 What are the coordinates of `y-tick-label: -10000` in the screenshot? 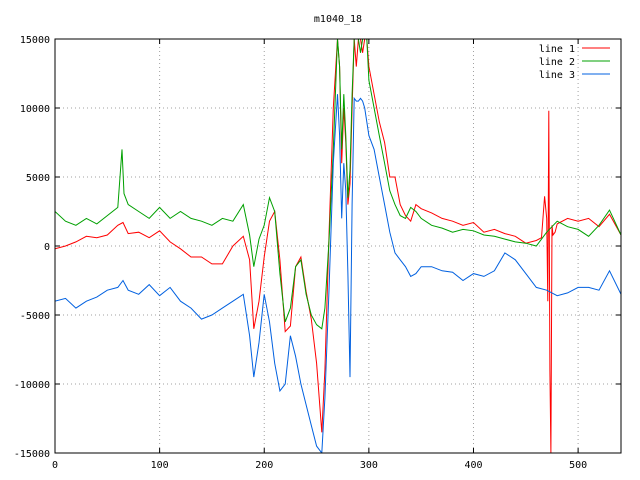 It's located at (32, 385).